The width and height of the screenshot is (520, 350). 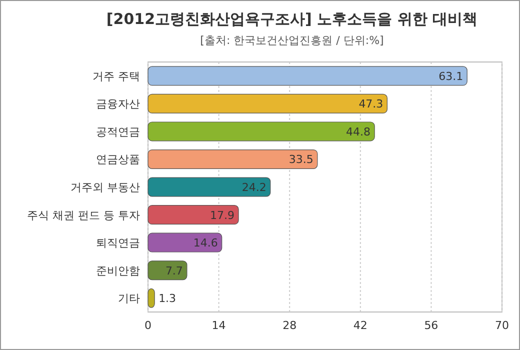 What do you see at coordinates (371, 104) in the screenshot?
I see `data-label: 47.3` at bounding box center [371, 104].